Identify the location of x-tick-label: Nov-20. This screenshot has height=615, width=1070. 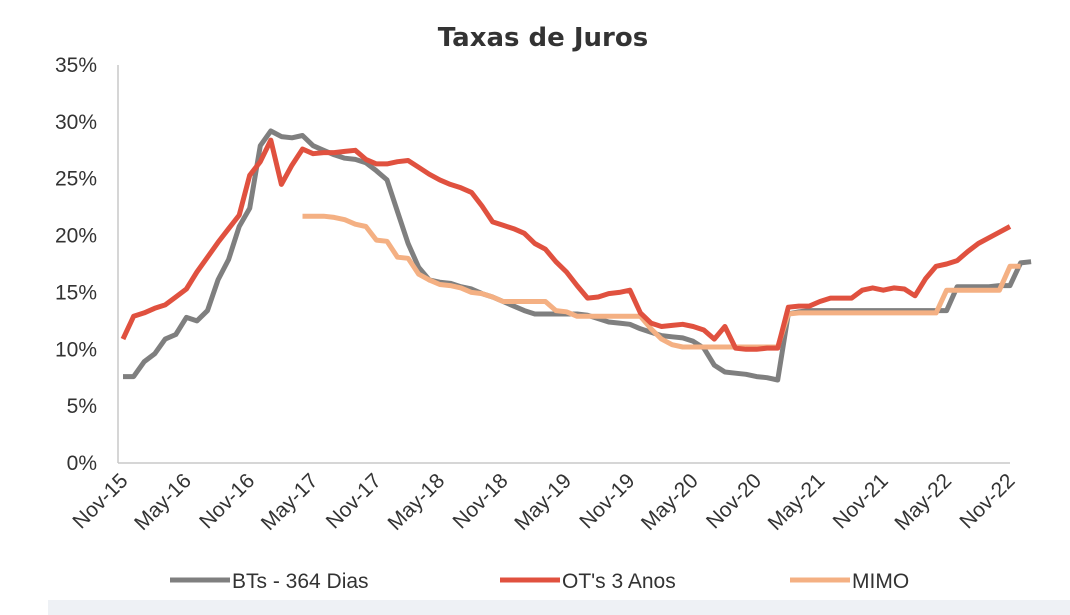
(734, 501).